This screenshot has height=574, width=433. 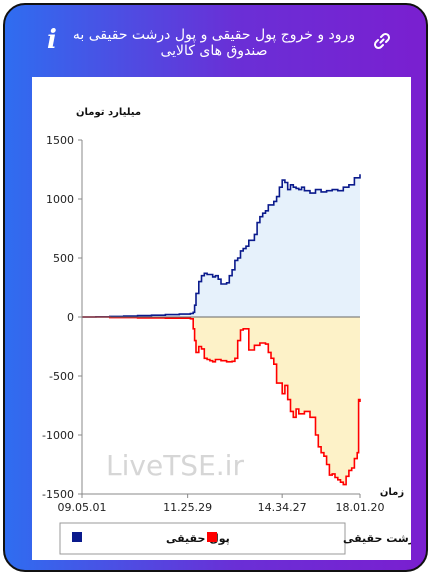 I want to click on info-icon: i, so click(x=52, y=40).